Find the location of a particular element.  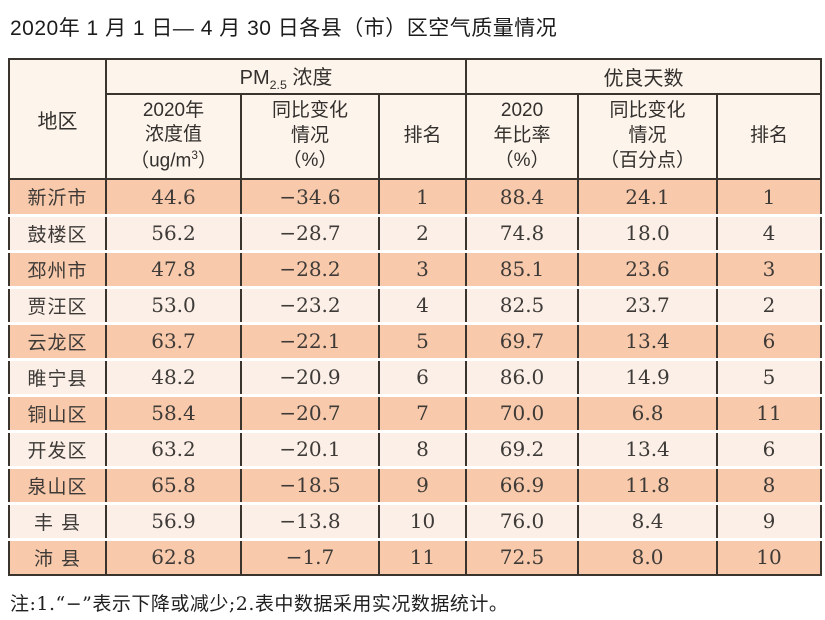

cell-pm-value: 48.2 is located at coordinates (173, 376).